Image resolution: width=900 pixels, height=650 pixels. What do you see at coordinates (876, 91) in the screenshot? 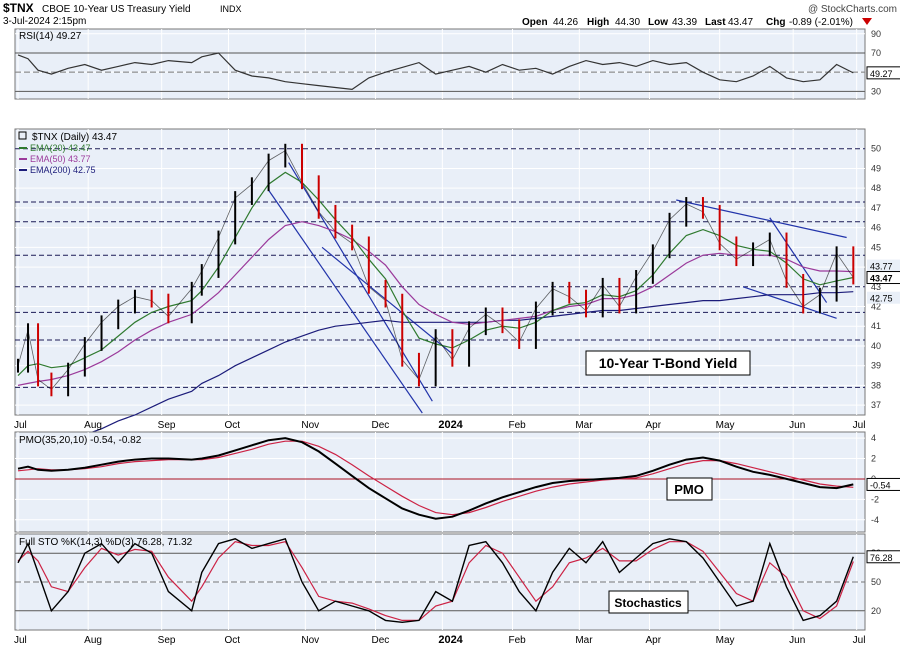
I see `rsi-ytick: 30` at bounding box center [876, 91].